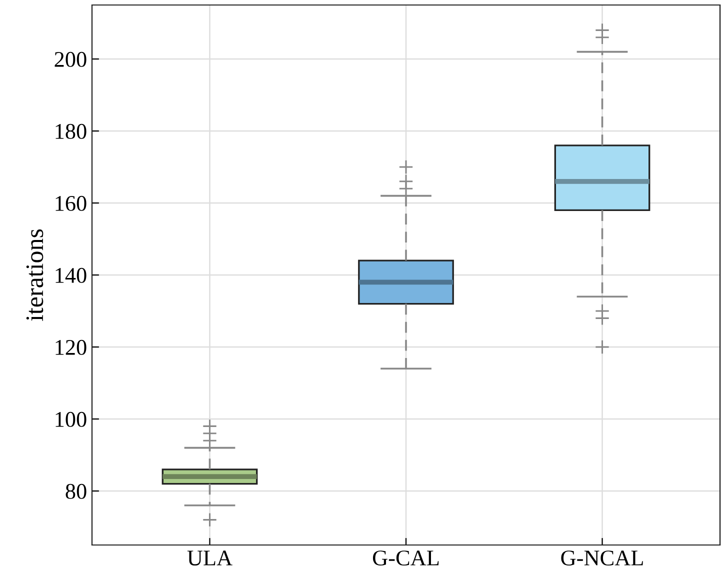  I want to click on y-tick-label: 100, so click(71, 419).